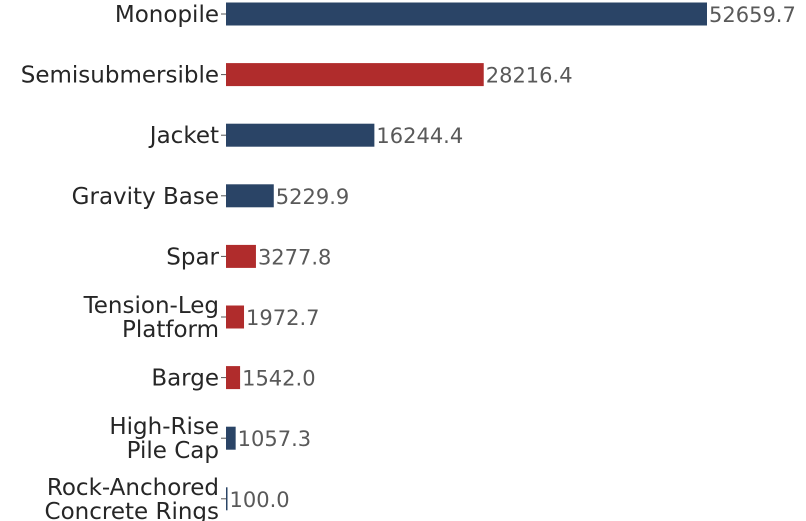 The image size is (806, 521). Describe the element at coordinates (164, 439) in the screenshot. I see `category-label: High-Rise Pile Cap` at that location.